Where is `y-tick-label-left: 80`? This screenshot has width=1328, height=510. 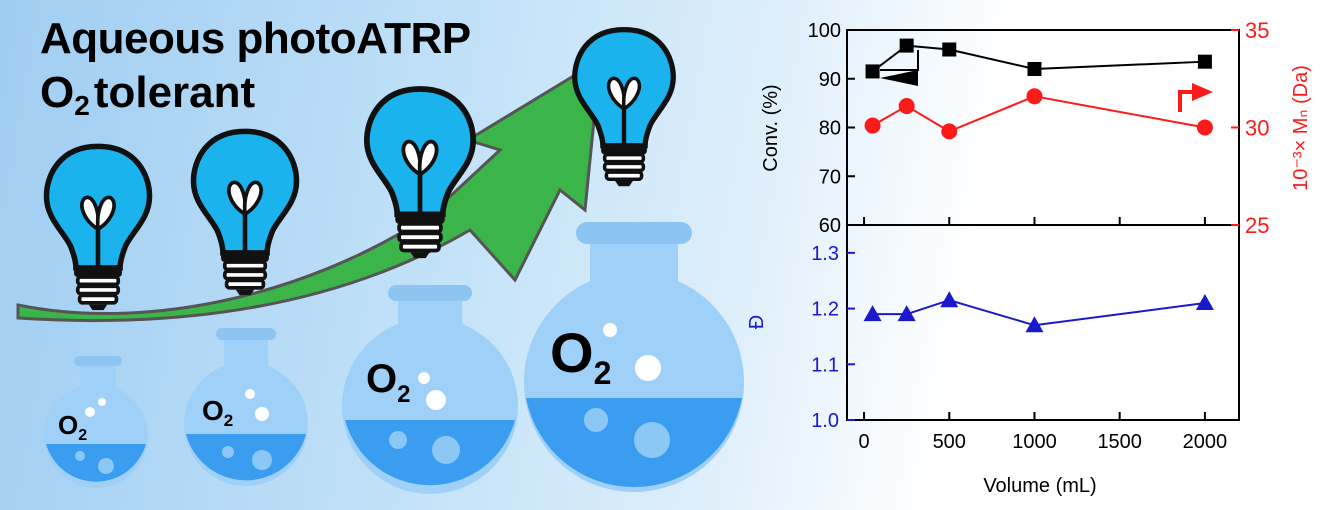
y-tick-label-left: 80 is located at coordinates (830, 129).